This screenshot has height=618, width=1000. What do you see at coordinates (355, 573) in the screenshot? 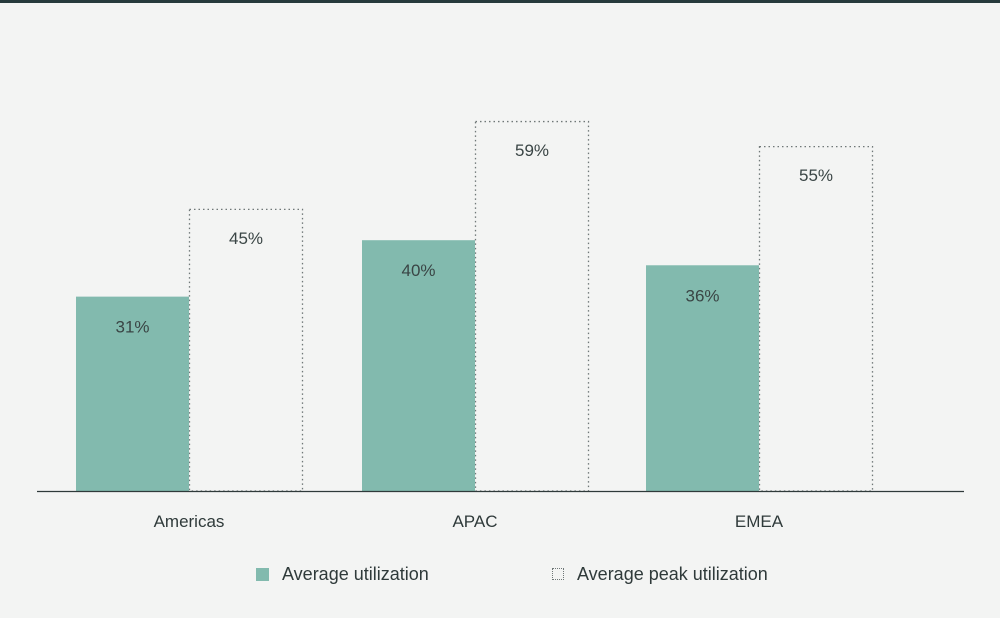
I see `legend-label-average-utilization: Average utilization` at bounding box center [355, 573].